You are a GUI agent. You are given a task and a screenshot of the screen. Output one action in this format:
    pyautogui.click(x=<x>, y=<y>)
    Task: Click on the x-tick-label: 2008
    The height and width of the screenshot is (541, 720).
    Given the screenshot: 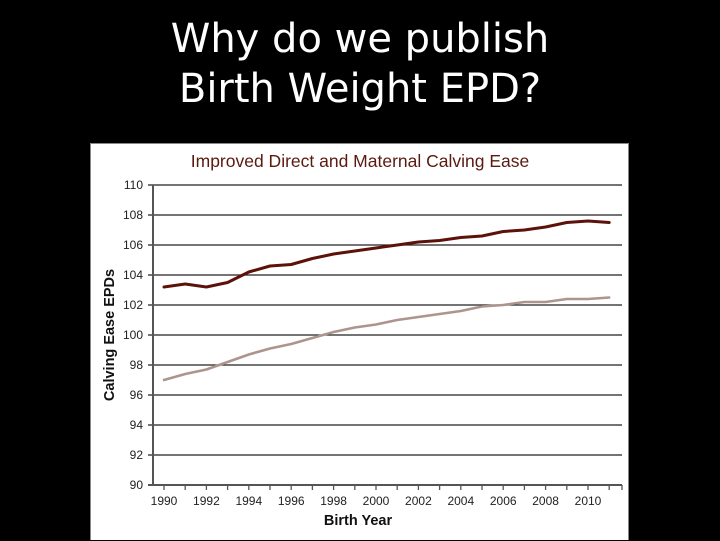 What is the action you would take?
    pyautogui.click(x=545, y=501)
    